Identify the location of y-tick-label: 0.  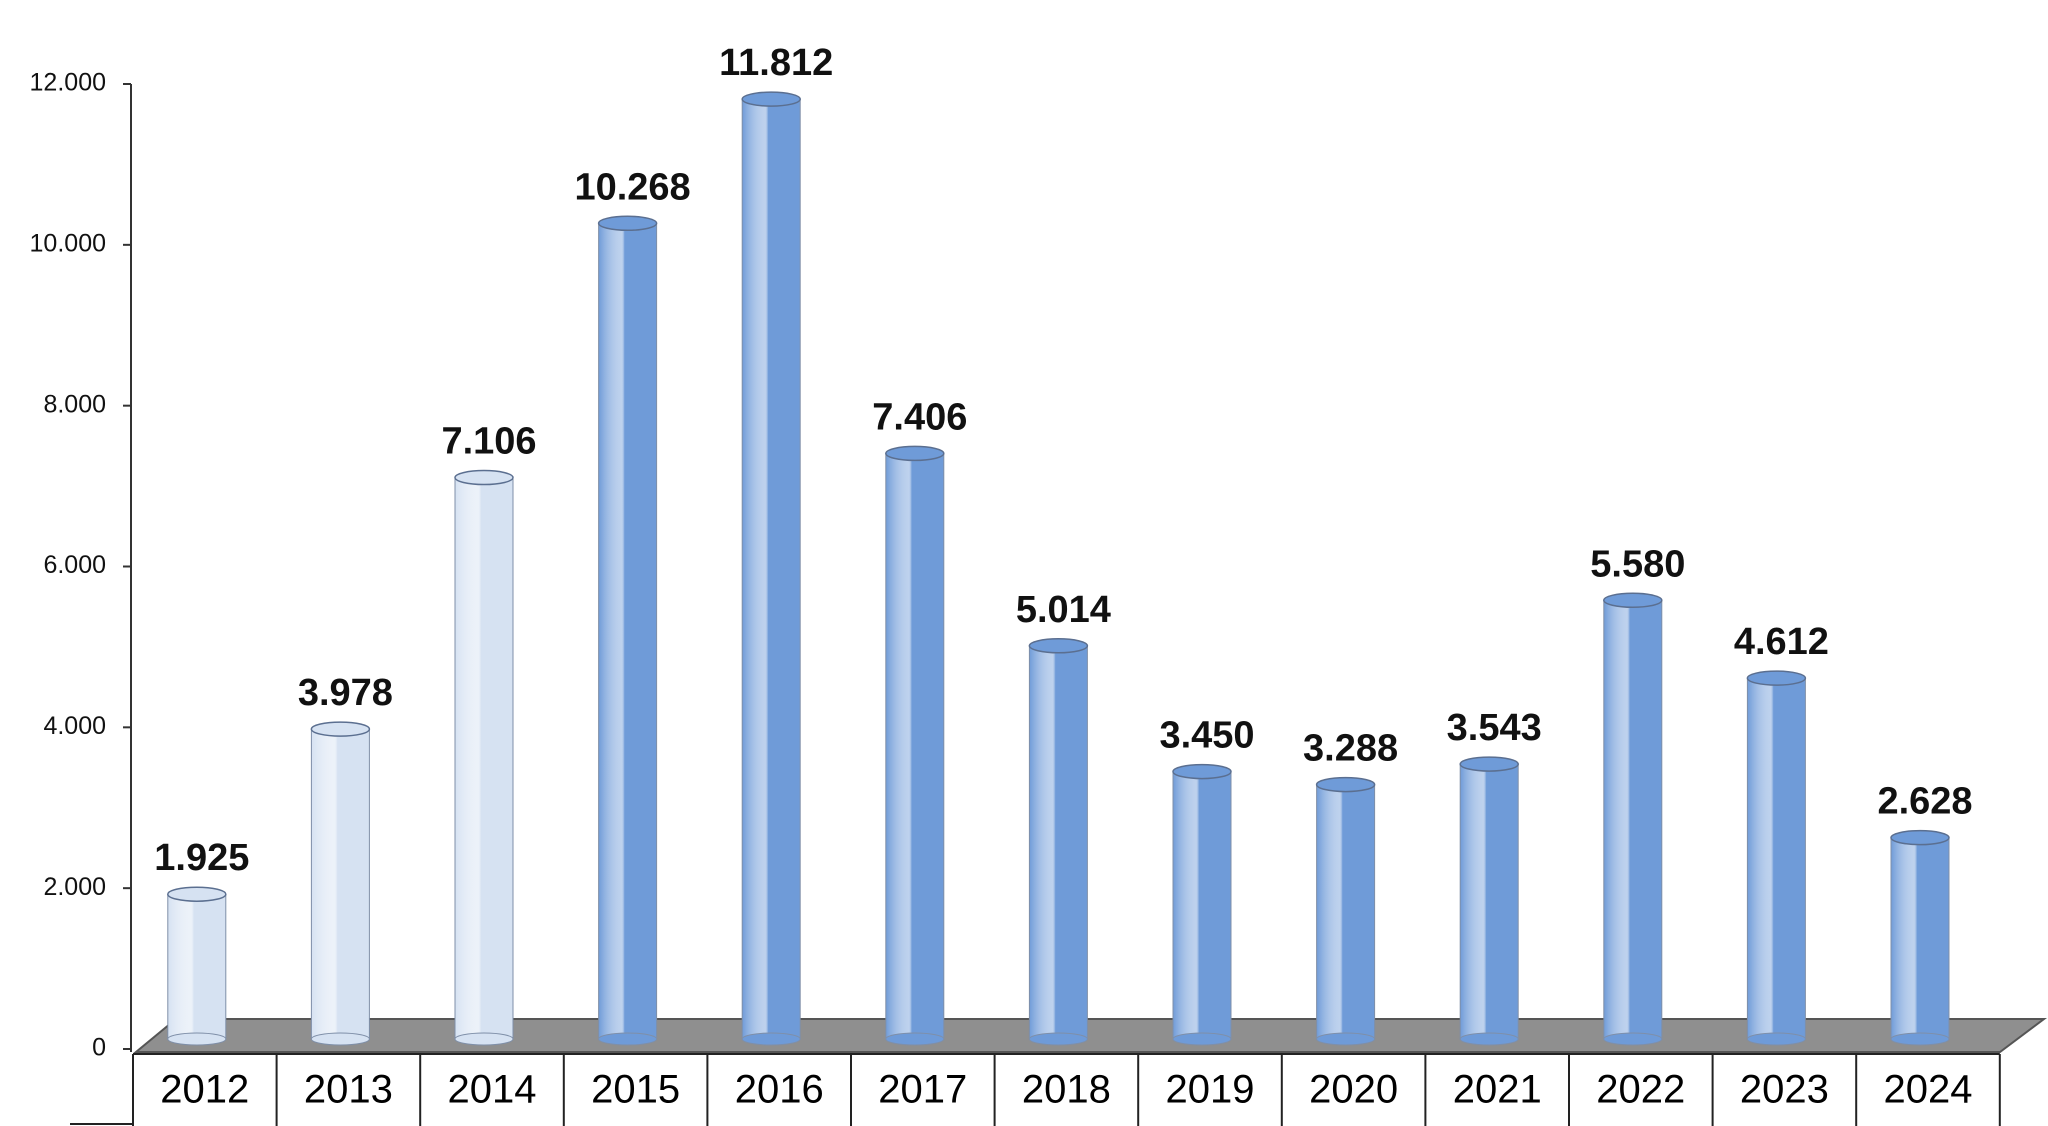
(99, 1048).